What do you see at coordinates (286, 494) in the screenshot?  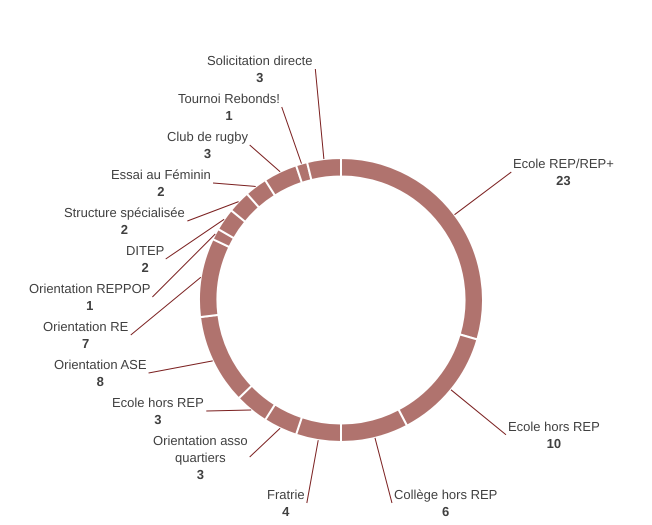 I see `slice-label: Fratrie` at bounding box center [286, 494].